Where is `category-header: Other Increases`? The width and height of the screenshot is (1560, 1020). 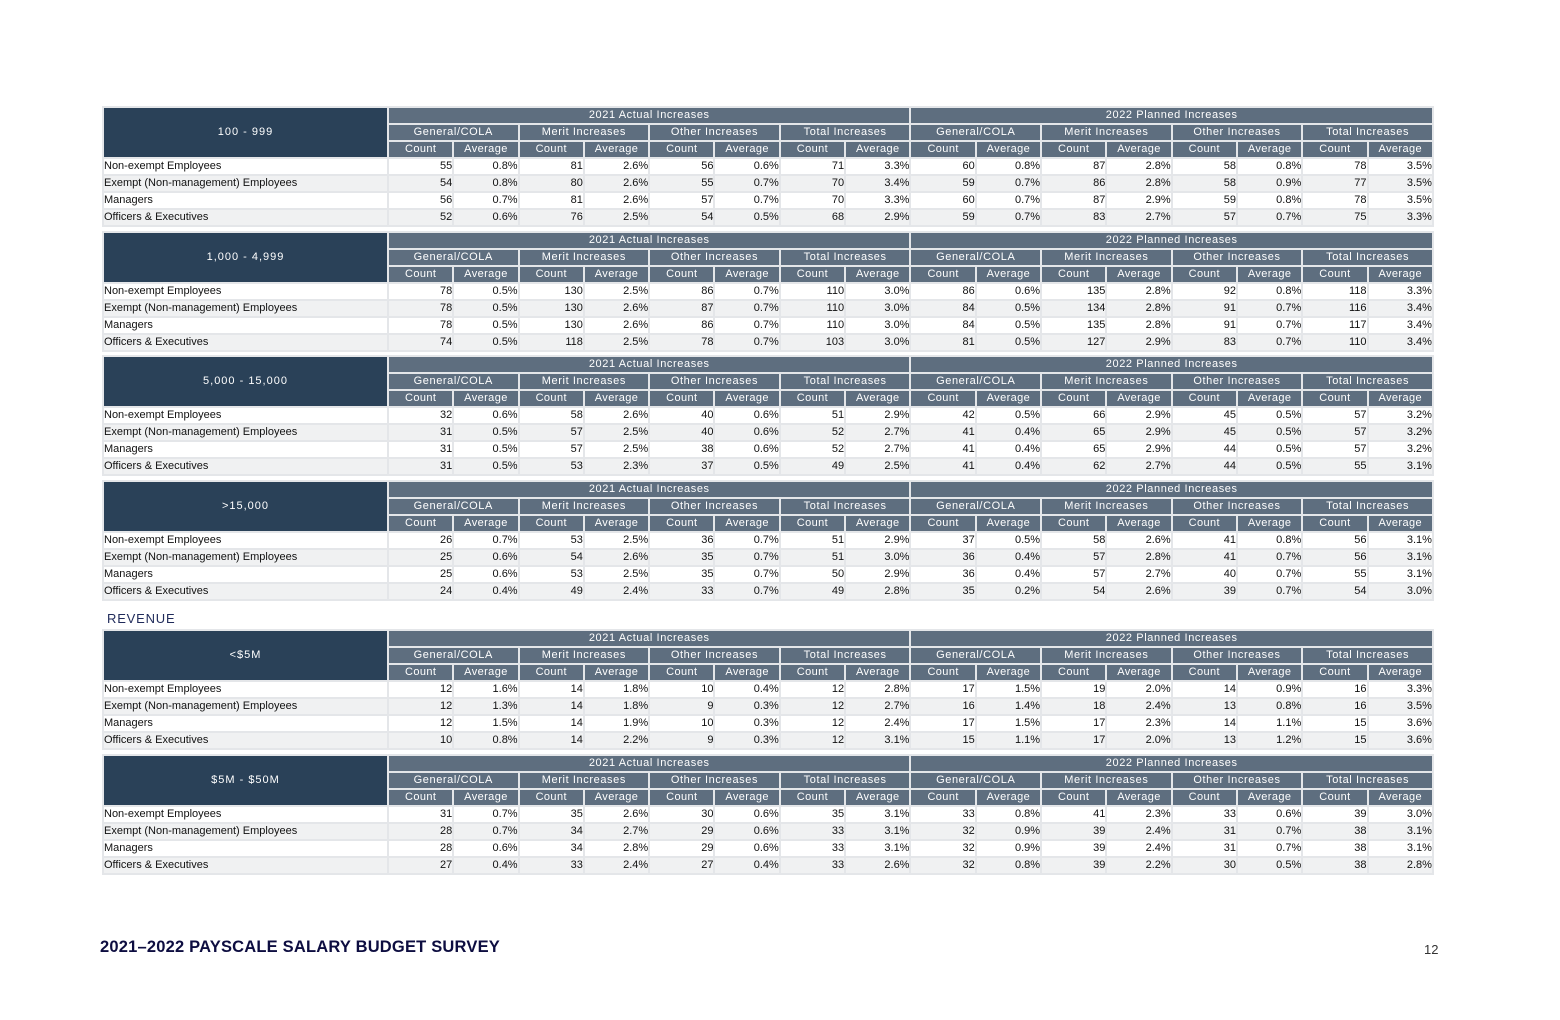
category-header: Other Increases is located at coordinates (714, 655).